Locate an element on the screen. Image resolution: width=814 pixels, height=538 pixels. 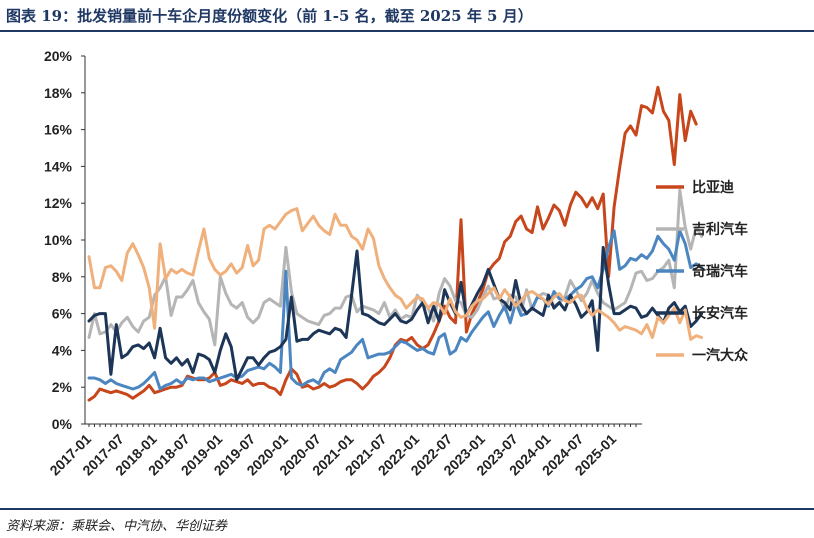
y-tick-label: 8% is located at coordinates (62, 277).